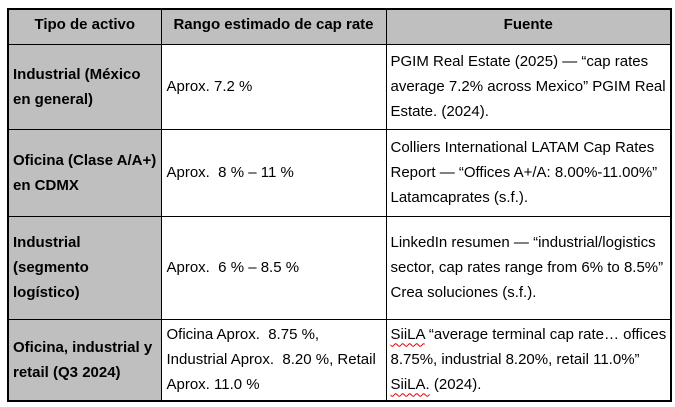 The width and height of the screenshot is (675, 407). Describe the element at coordinates (407, 335) in the screenshot. I see `misspelled-word: SiiLA` at that location.